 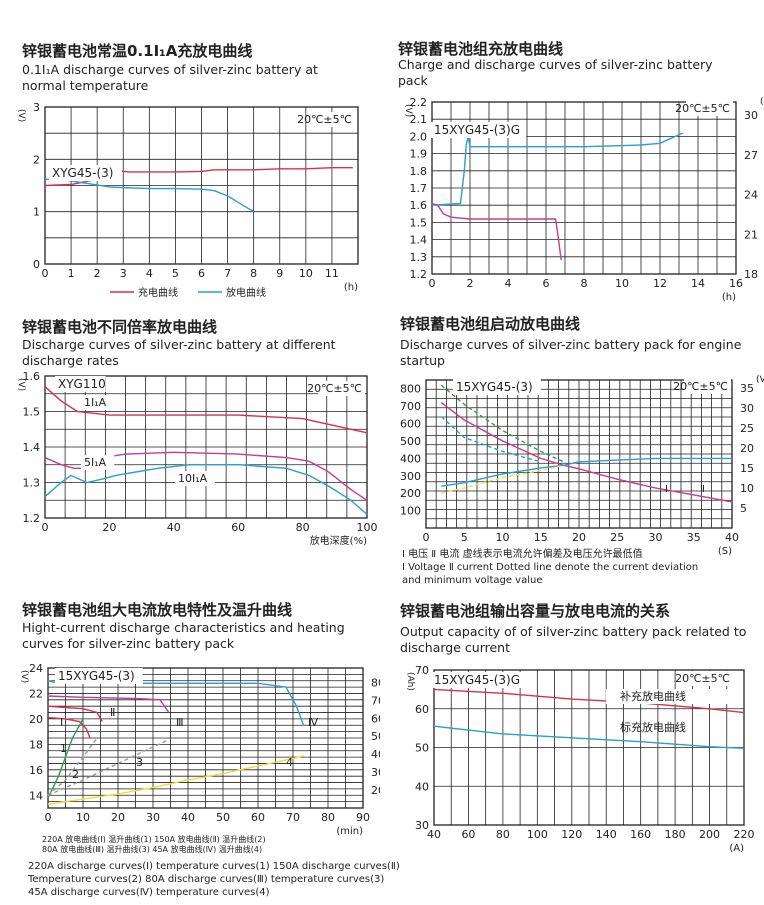 What do you see at coordinates (736, 283) in the screenshot?
I see `chart2-xtick-label: 16` at bounding box center [736, 283].